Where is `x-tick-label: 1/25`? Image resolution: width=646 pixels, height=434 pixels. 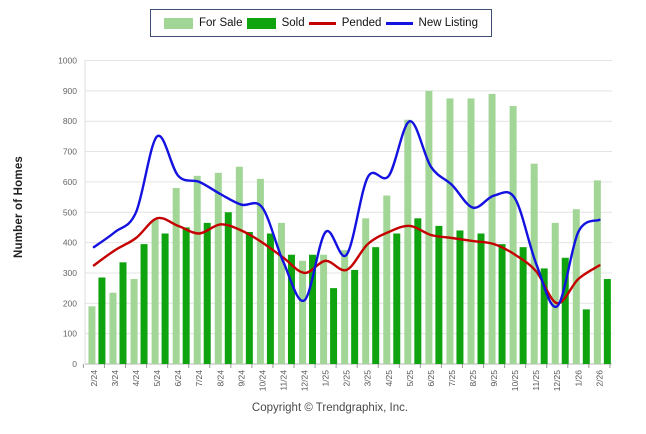 x-tick-label: 1/25 is located at coordinates (326, 378).